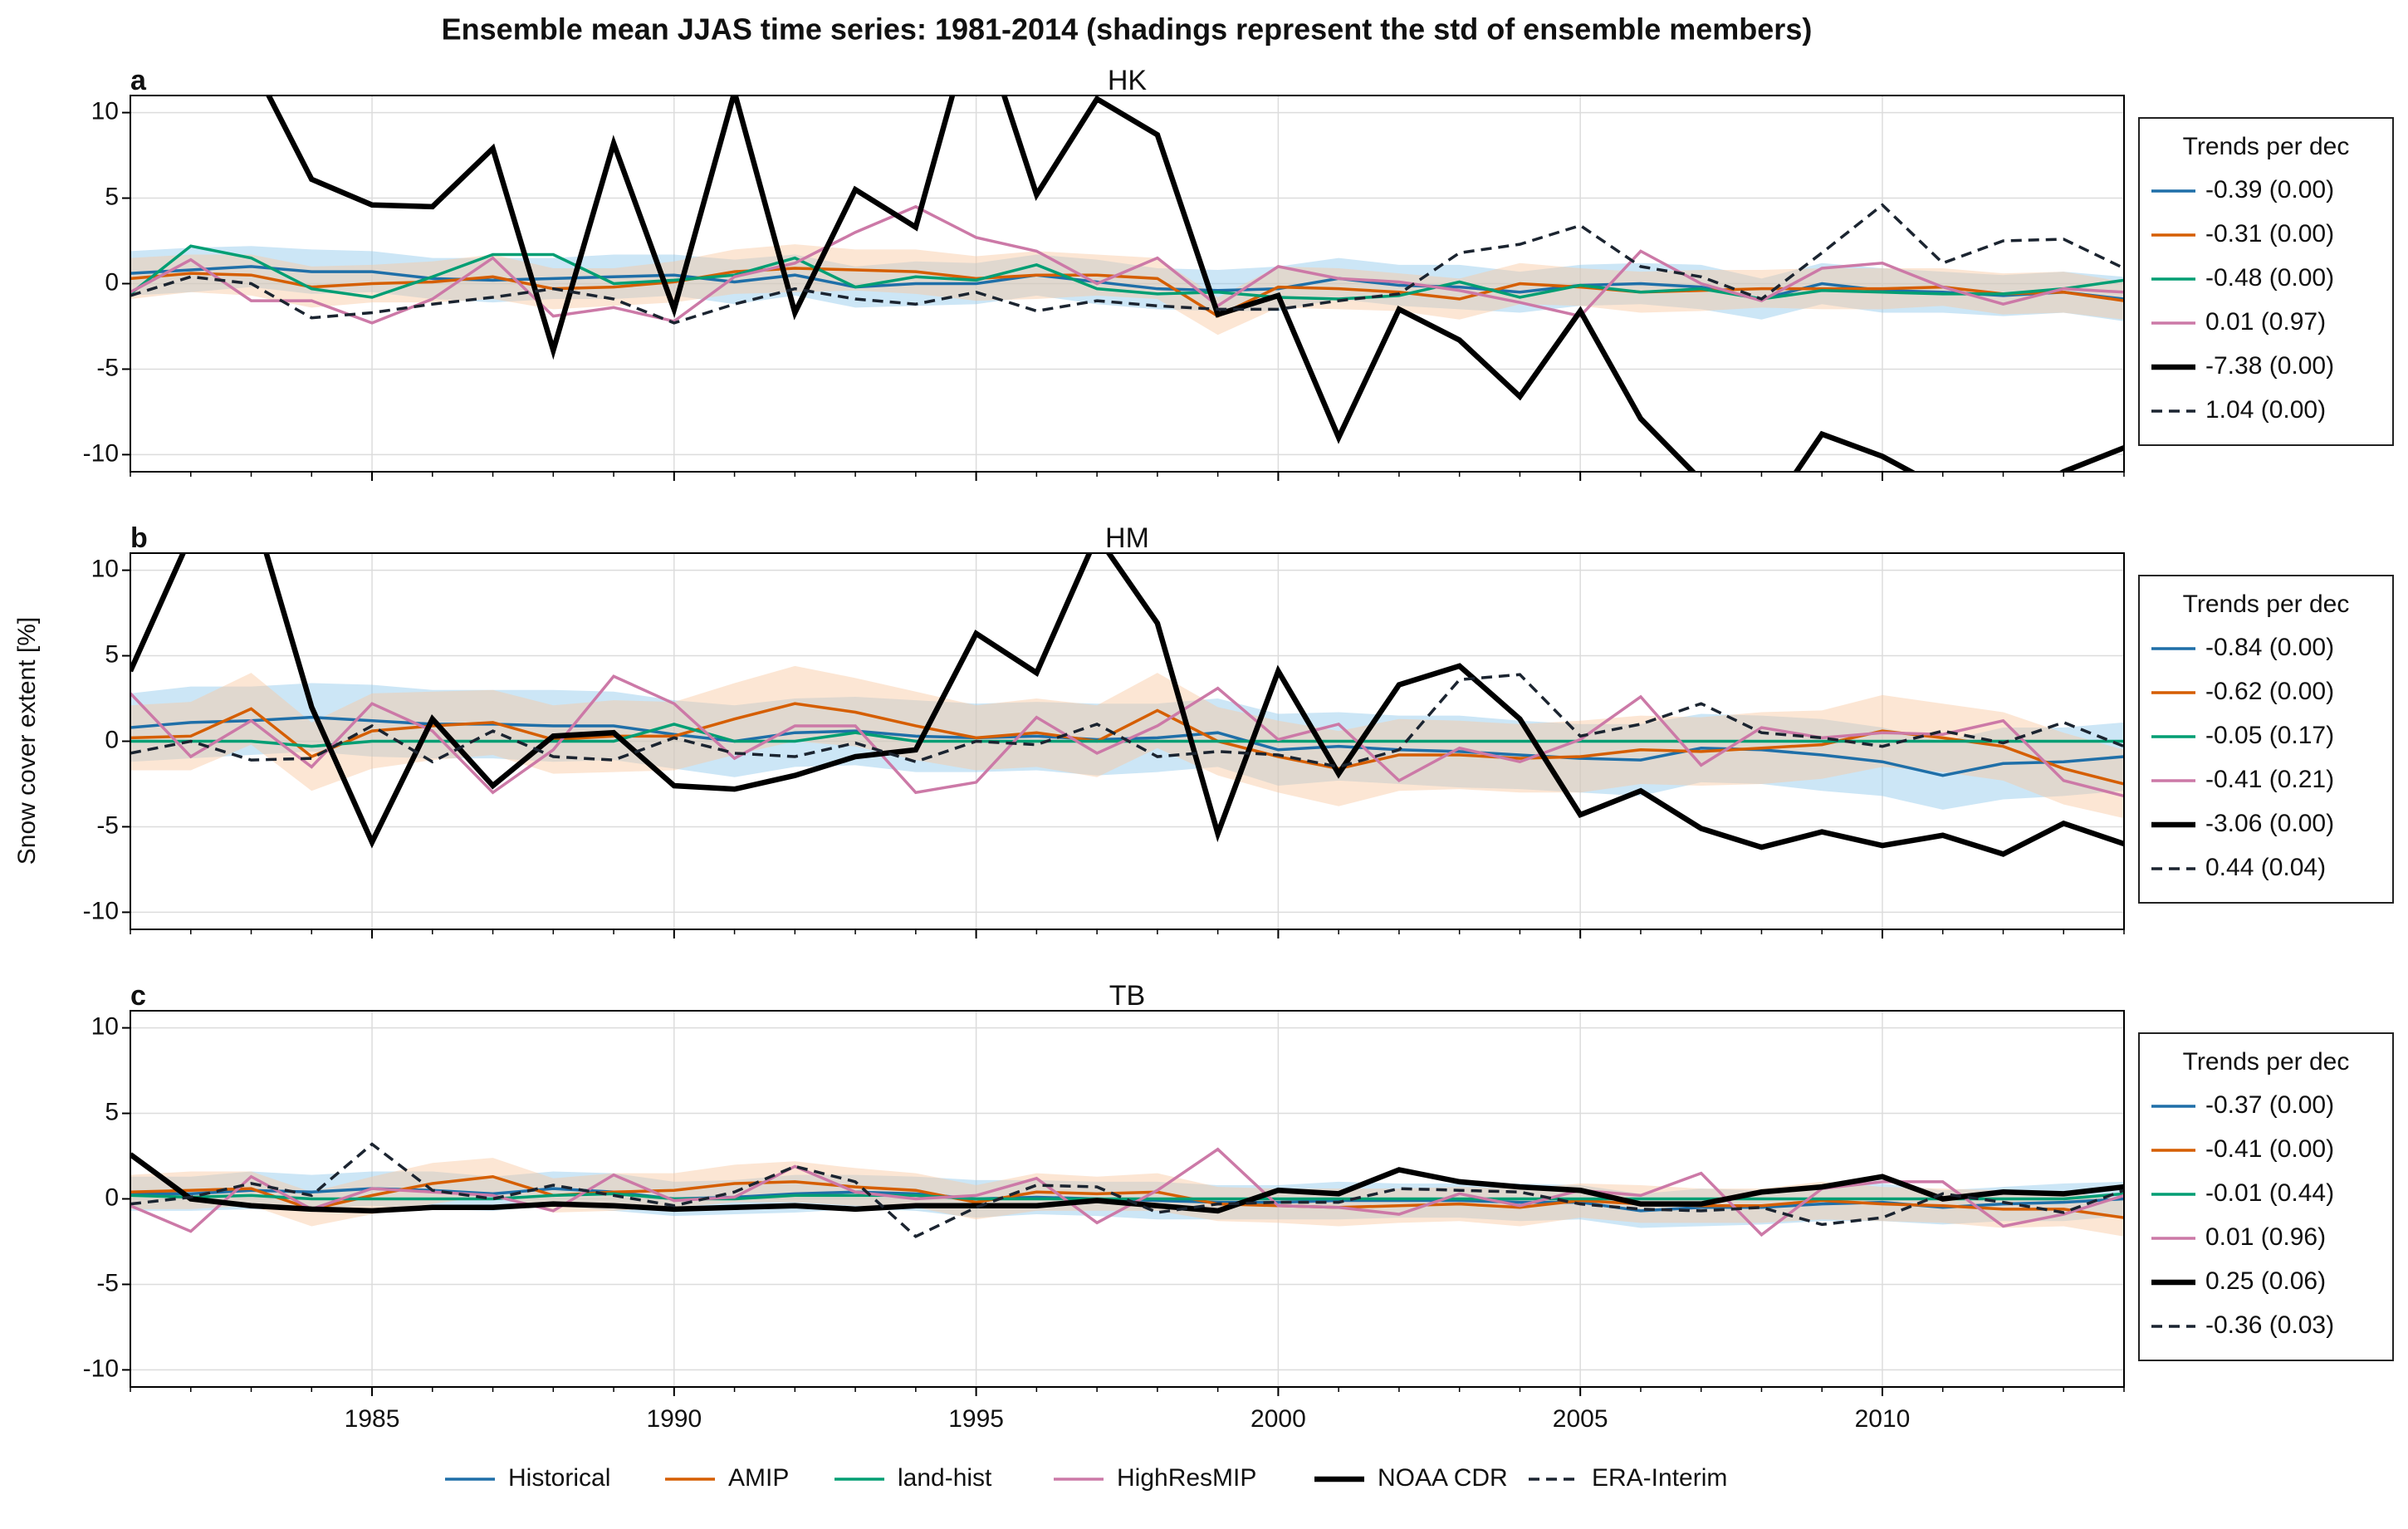 The width and height of the screenshot is (2408, 1529). I want to click on legend-label: -0.37 (0.00), so click(2269, 1105).